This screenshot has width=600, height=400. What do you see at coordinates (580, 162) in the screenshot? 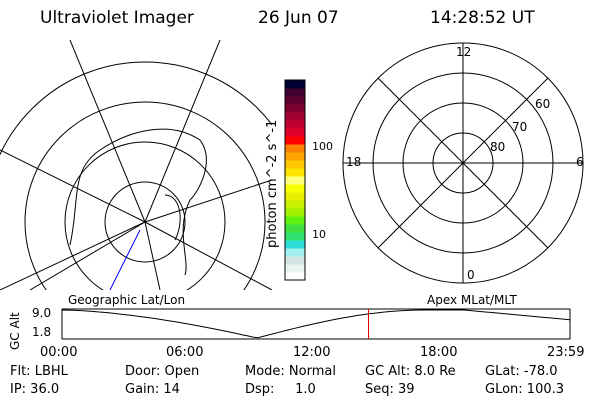
I see `mlt-6: 6` at bounding box center [580, 162].